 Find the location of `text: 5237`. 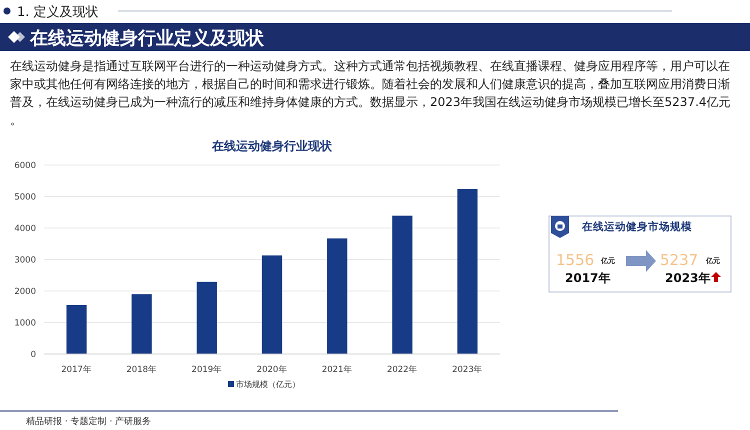

text: 5237 is located at coordinates (679, 260).